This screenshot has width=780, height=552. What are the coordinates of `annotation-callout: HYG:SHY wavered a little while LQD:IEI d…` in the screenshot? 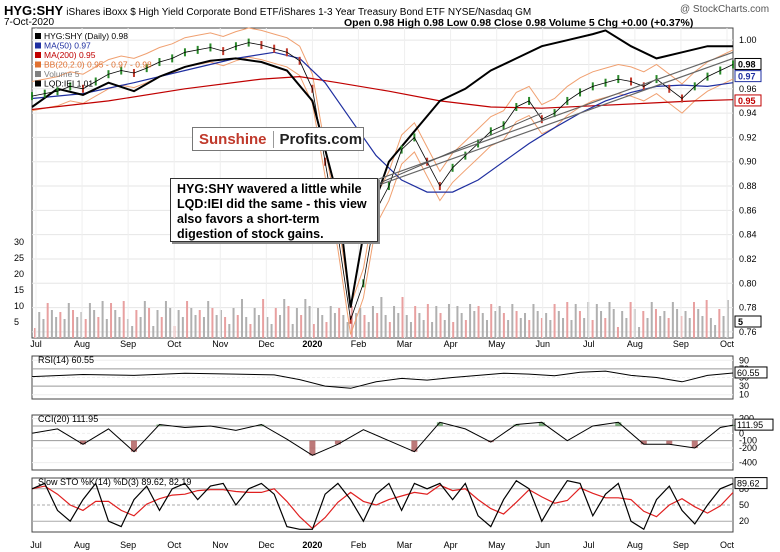 It's located at (274, 210).